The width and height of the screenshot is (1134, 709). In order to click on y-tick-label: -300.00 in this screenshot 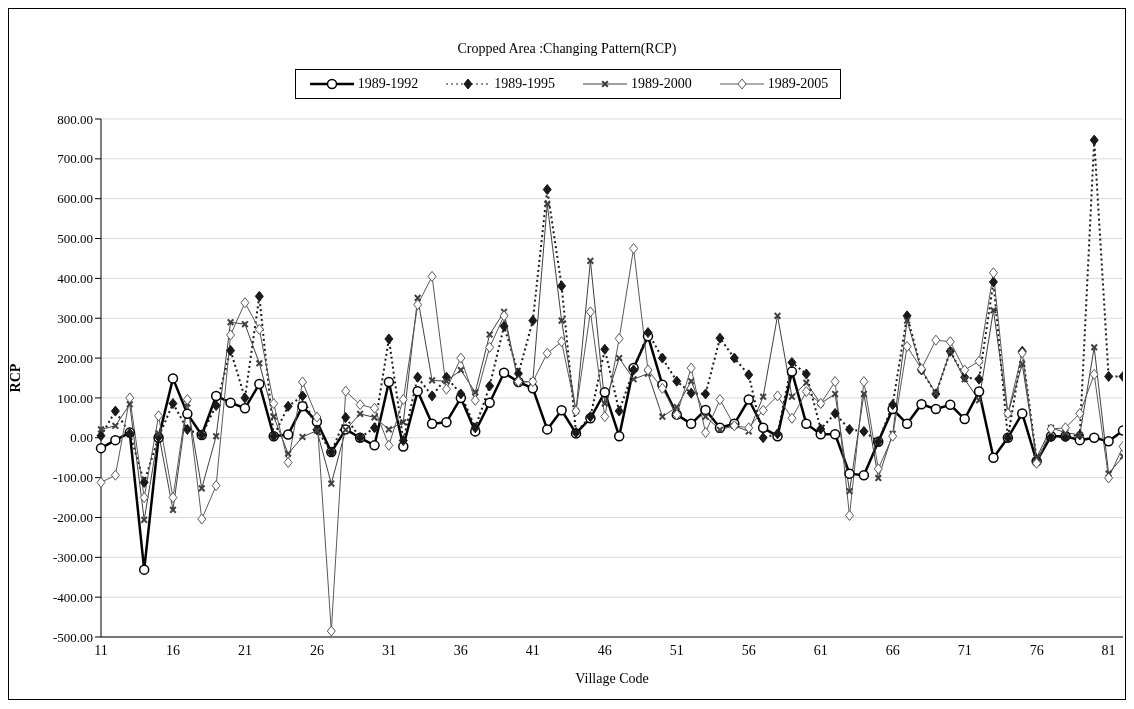, I will do `click(72, 557)`.